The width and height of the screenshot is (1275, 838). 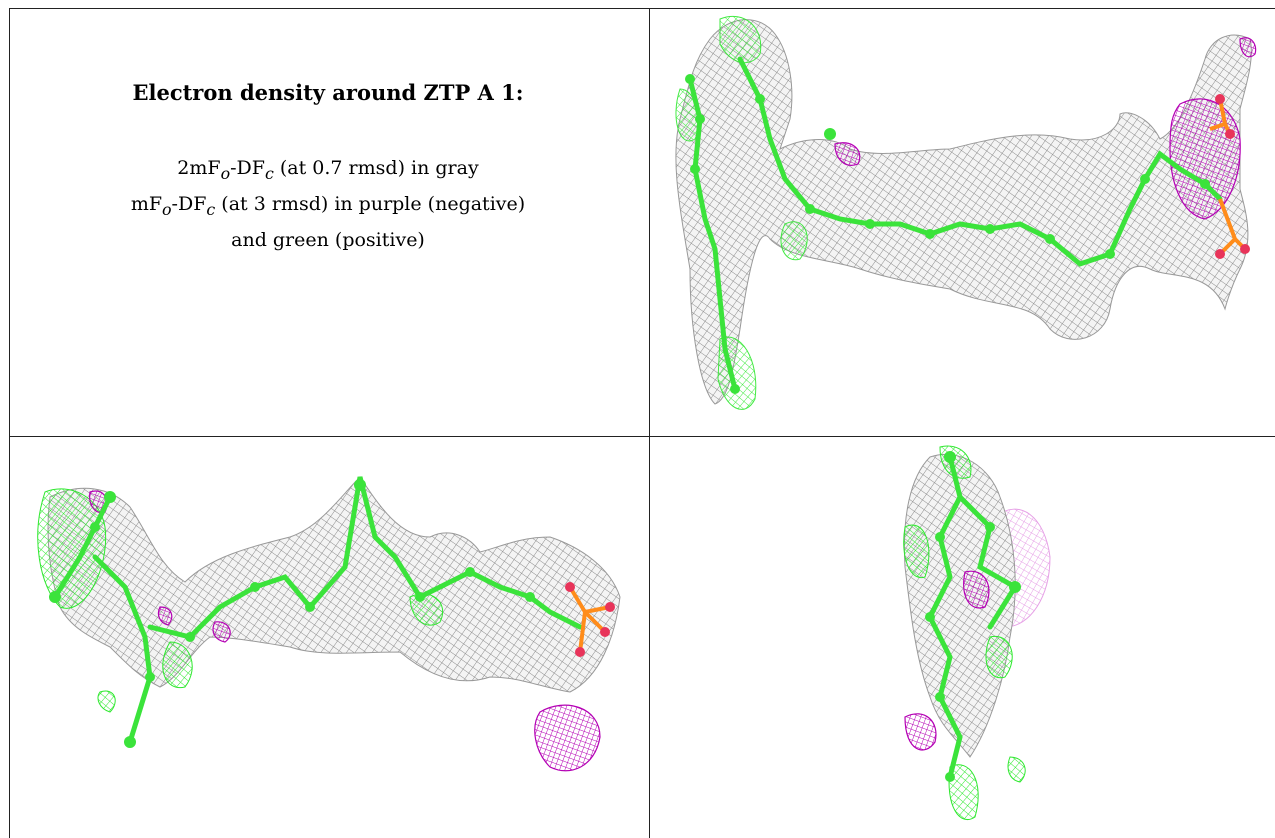 I want to click on caption-line-gray: 2mFo-DFc (at 0.7 rmsd) in gray, so click(x=328, y=170).